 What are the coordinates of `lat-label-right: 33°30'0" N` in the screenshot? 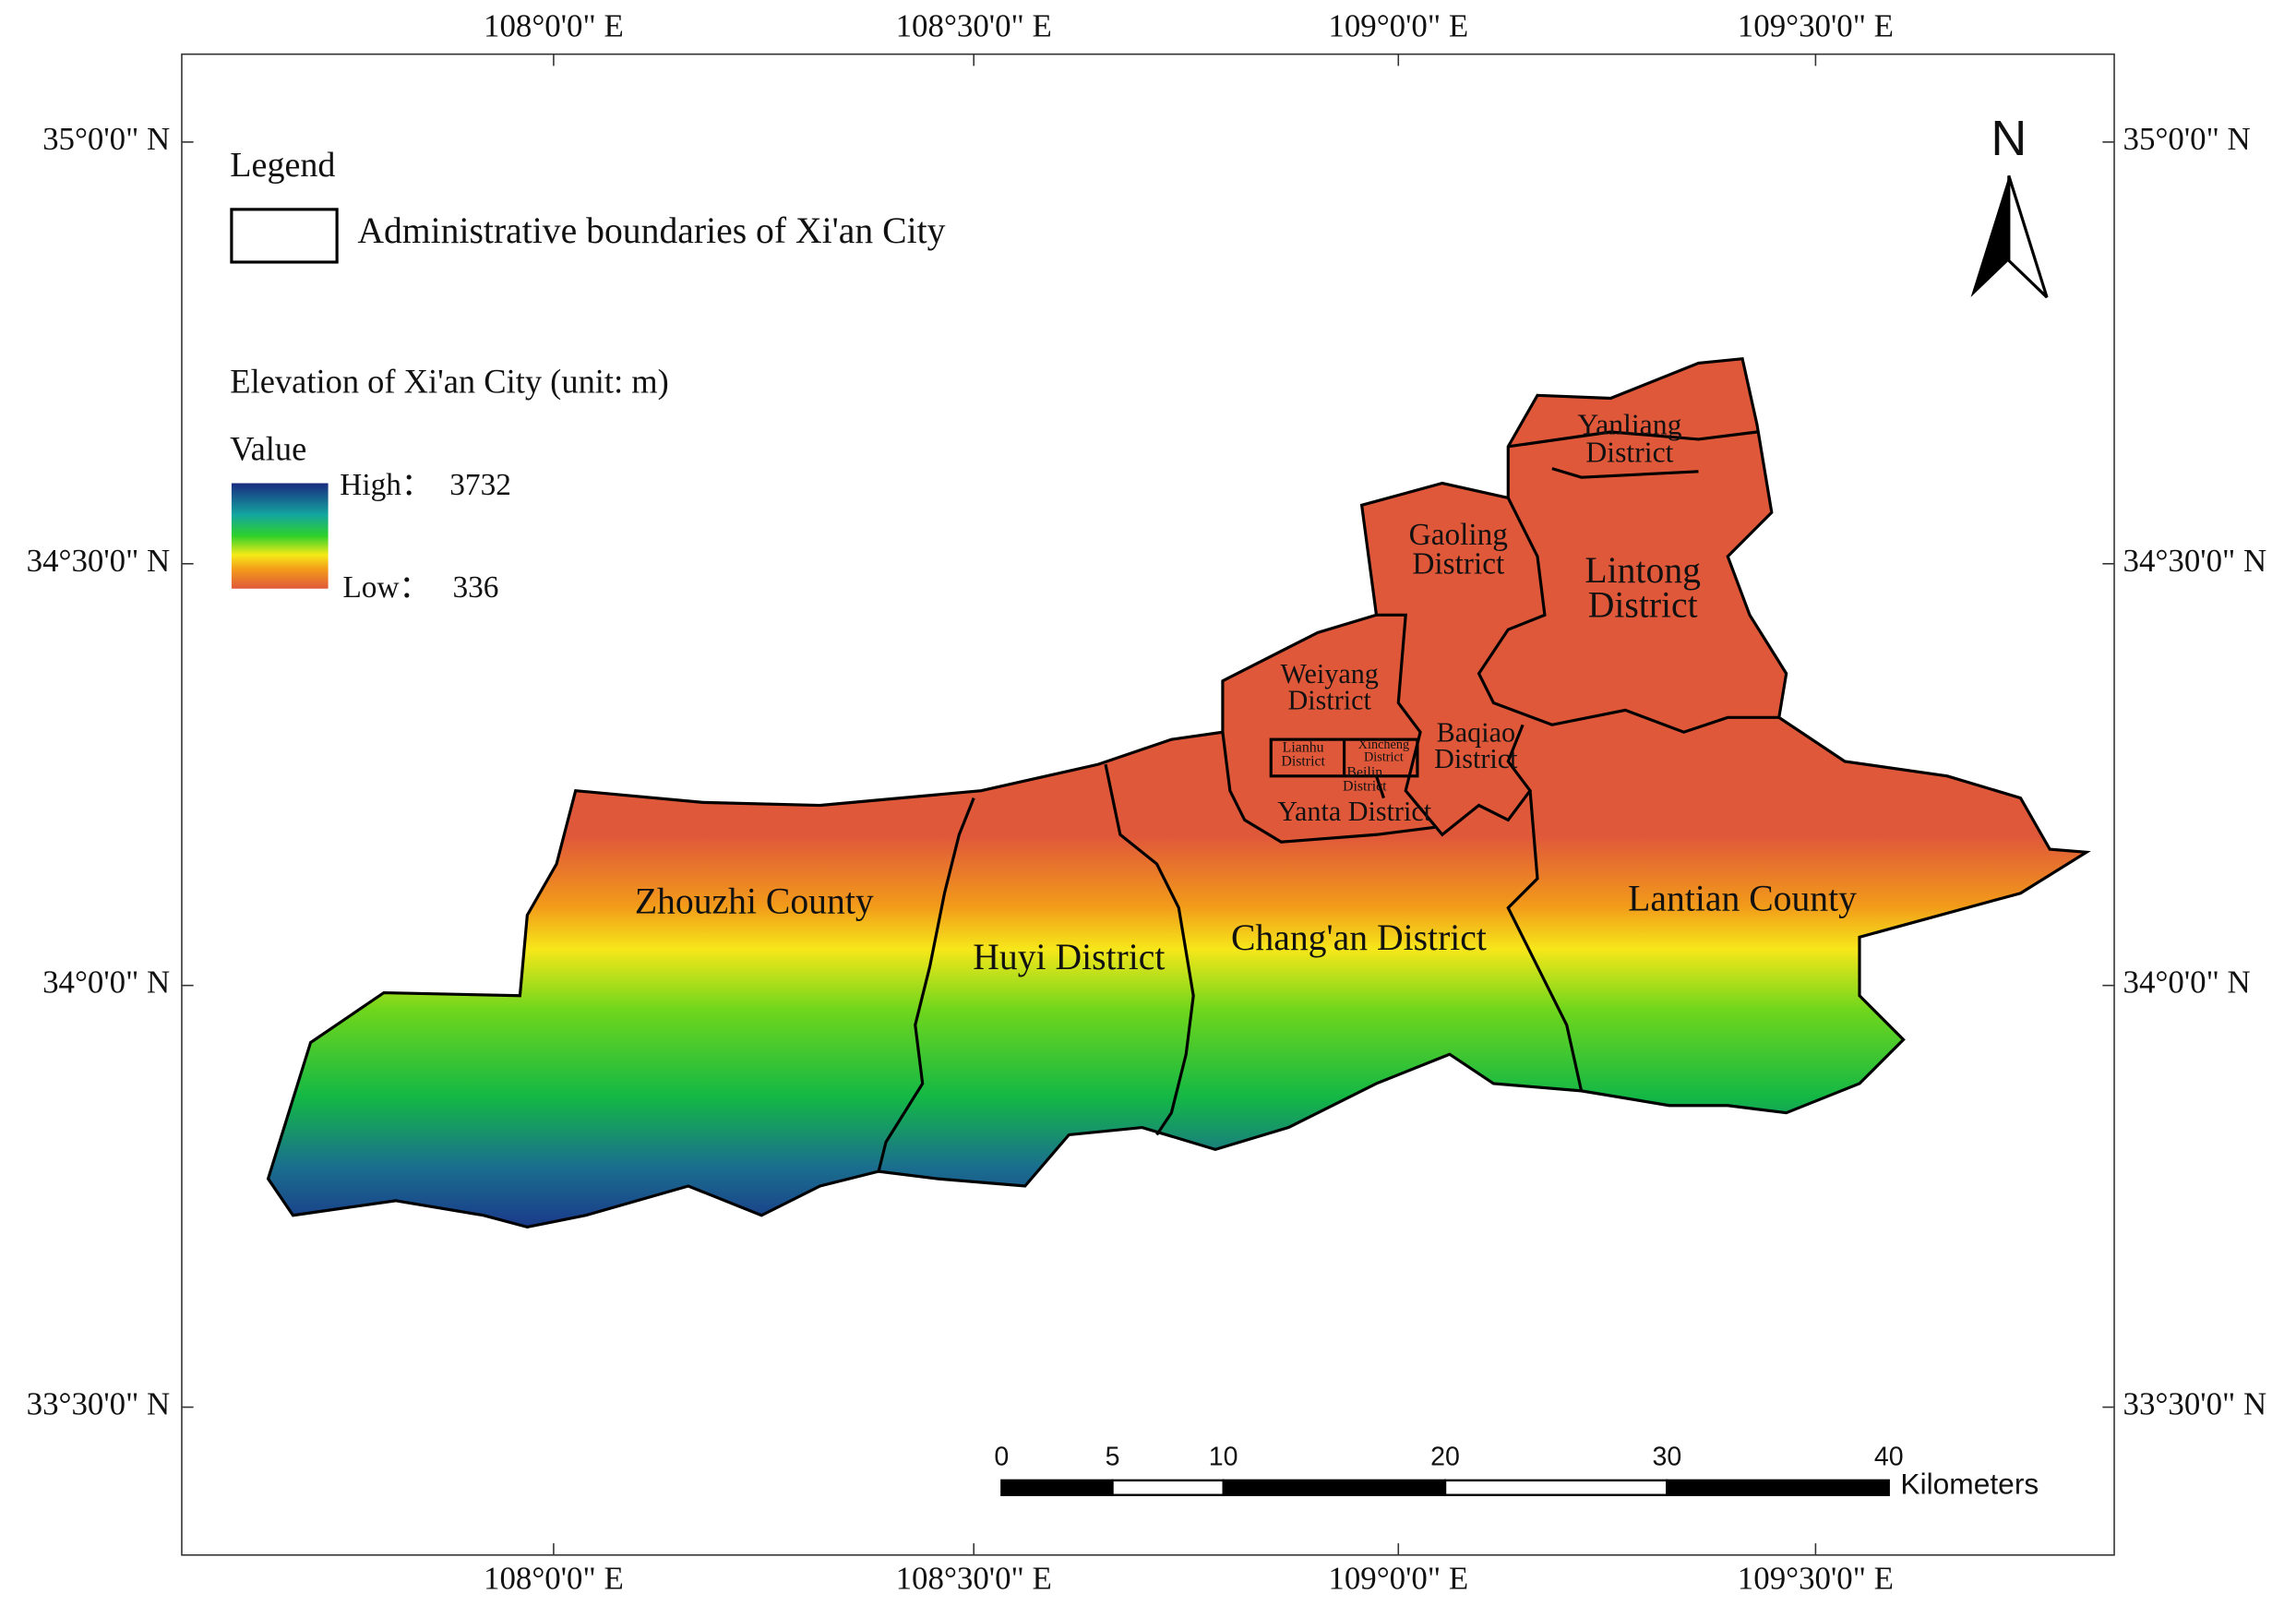 It's located at (2195, 1404).